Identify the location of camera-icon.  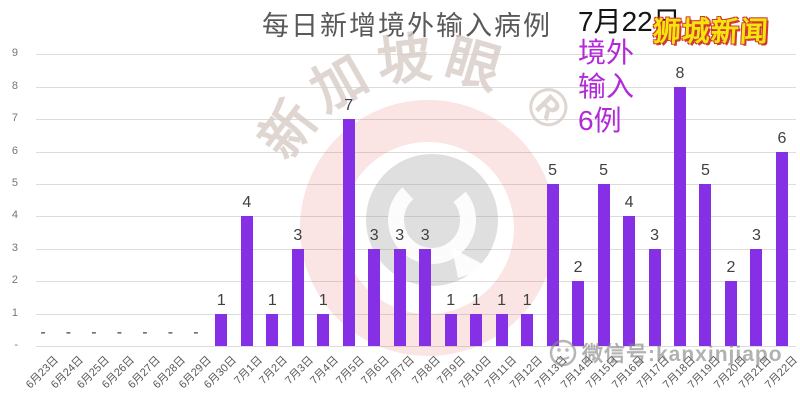
(432, 220).